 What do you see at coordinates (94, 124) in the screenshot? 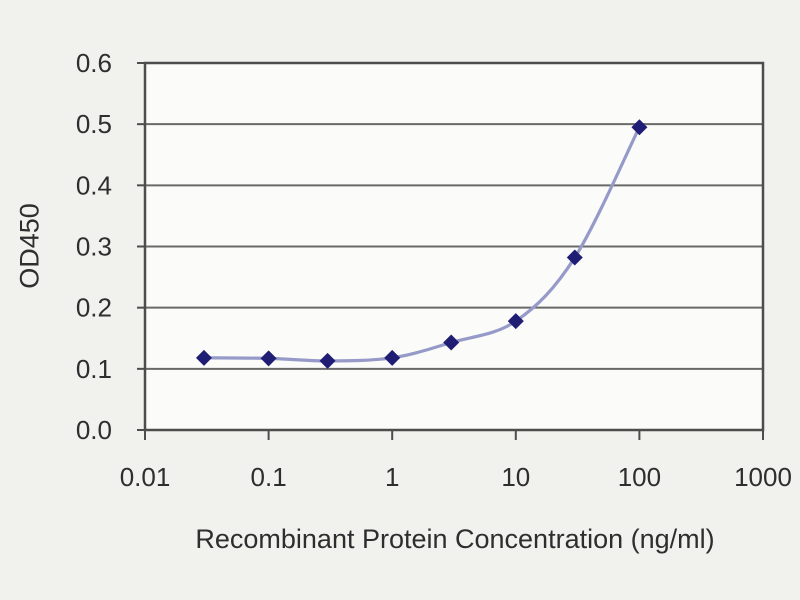
I see `y-tick-label: 0.5` at bounding box center [94, 124].